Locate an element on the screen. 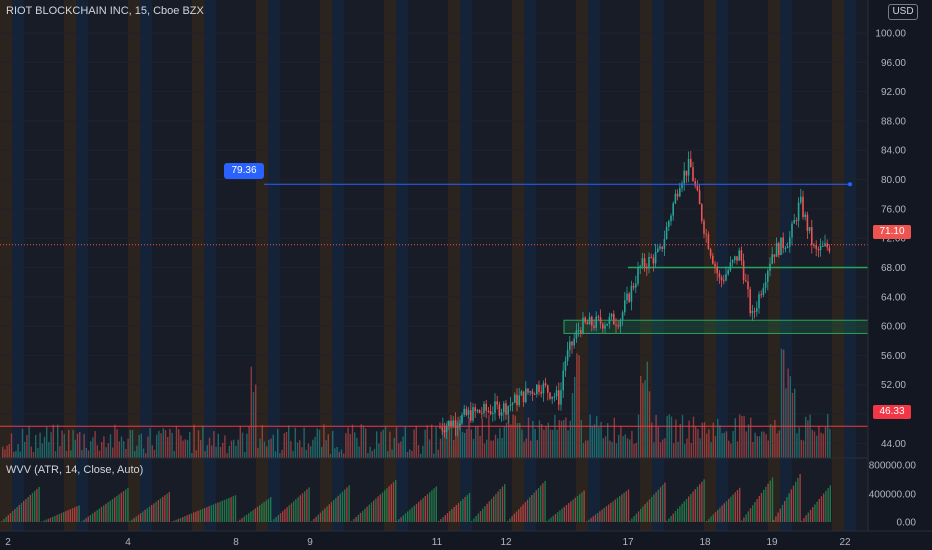 The height and width of the screenshot is (550, 932). horizontal-line-label: 79.36 is located at coordinates (244, 171).